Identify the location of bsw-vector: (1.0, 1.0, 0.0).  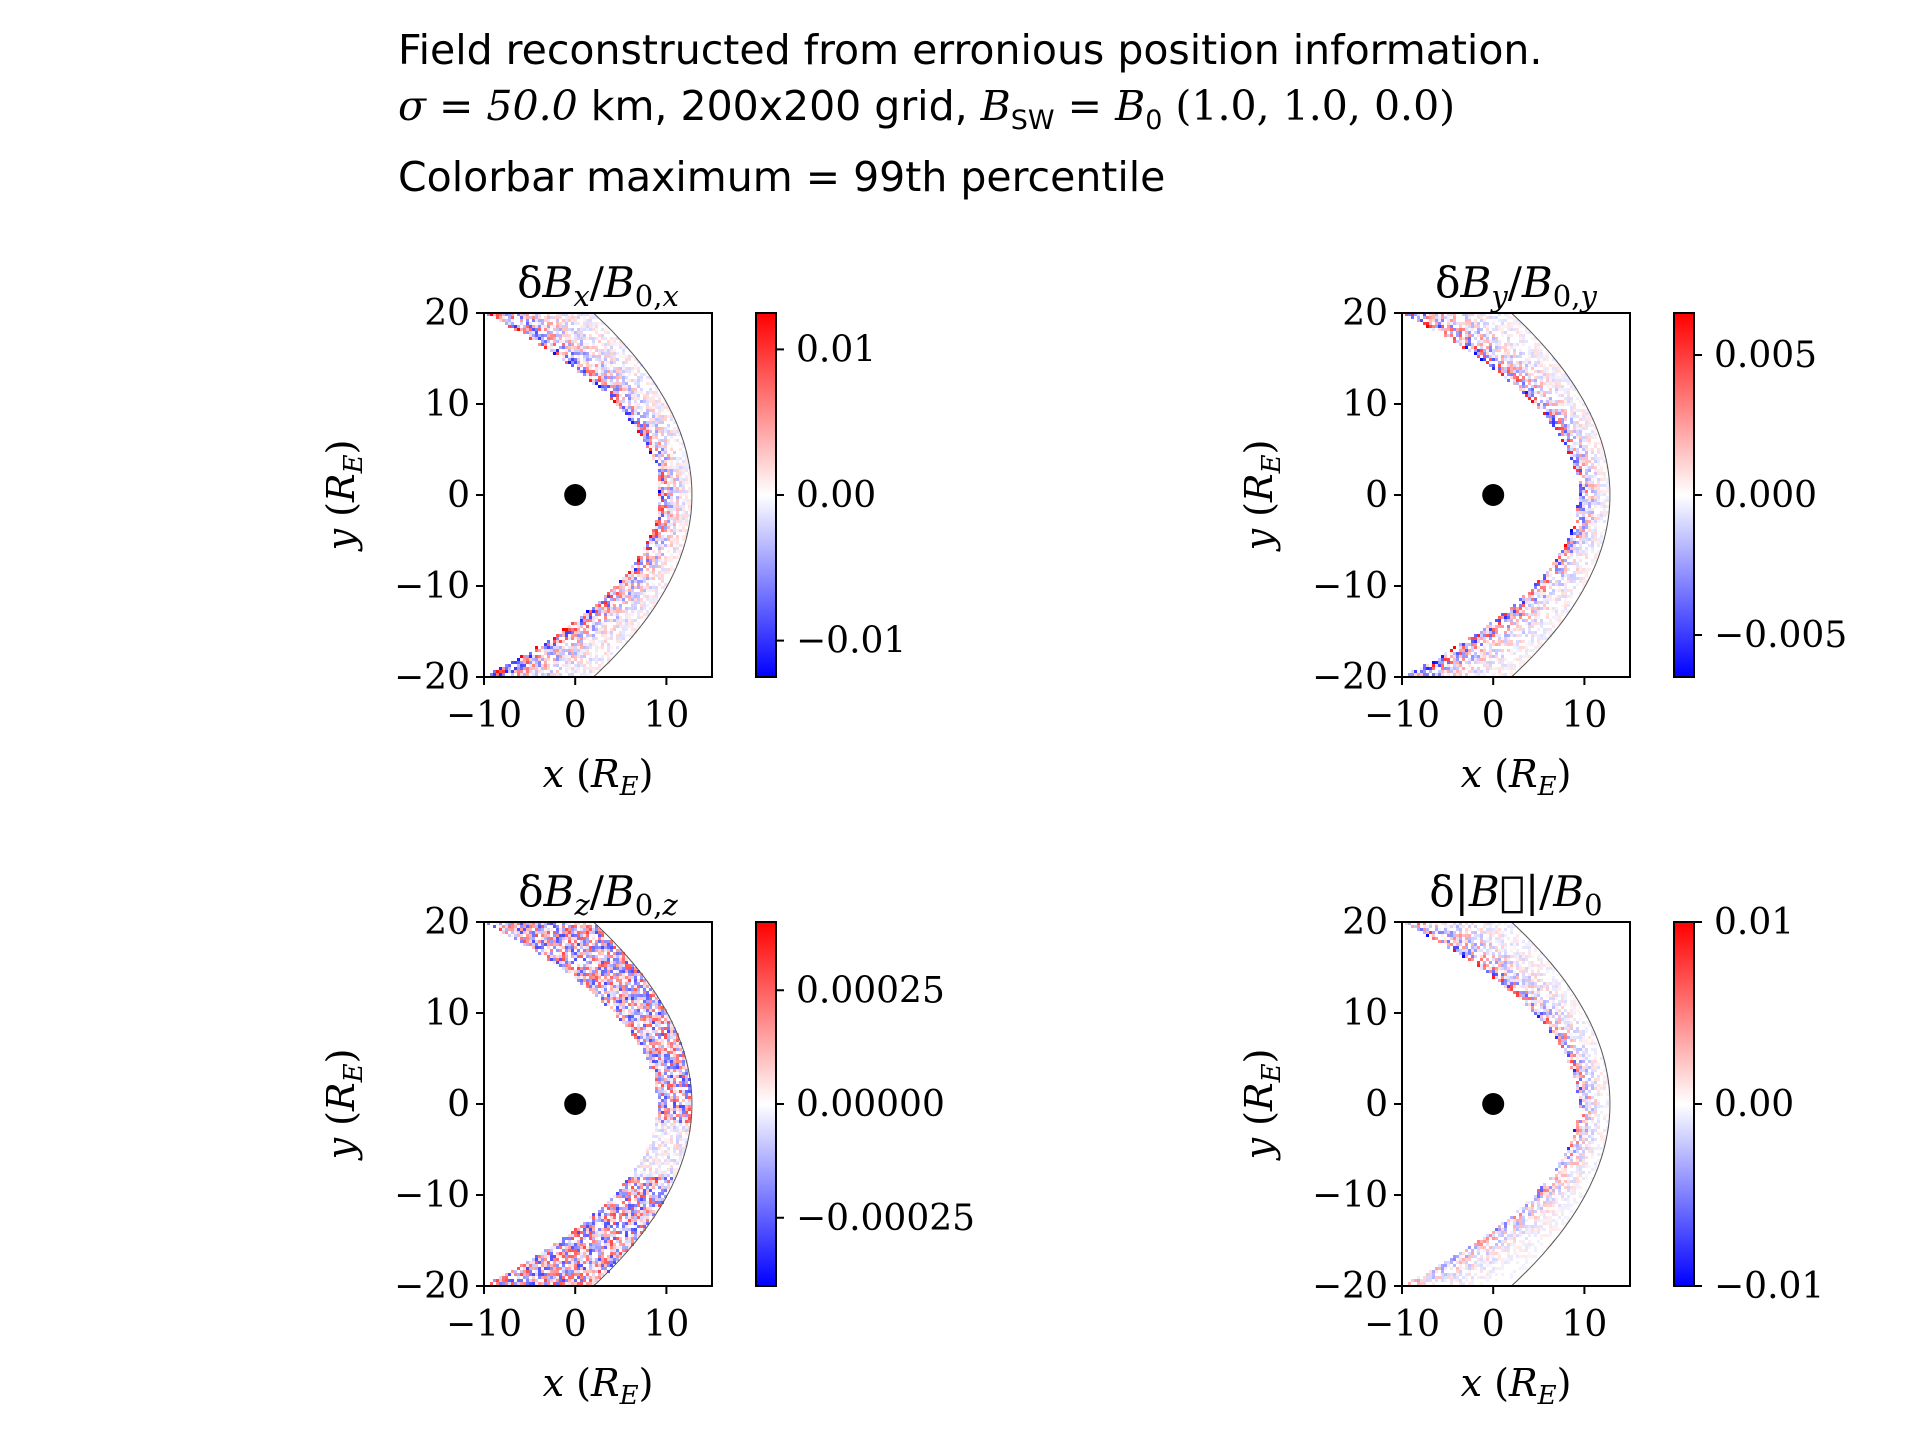
(1309, 106).